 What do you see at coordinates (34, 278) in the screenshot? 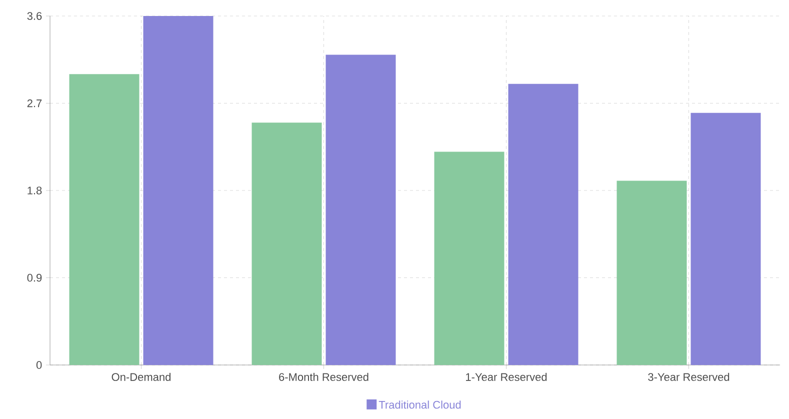
I see `y-tick-label: 0.9` at bounding box center [34, 278].